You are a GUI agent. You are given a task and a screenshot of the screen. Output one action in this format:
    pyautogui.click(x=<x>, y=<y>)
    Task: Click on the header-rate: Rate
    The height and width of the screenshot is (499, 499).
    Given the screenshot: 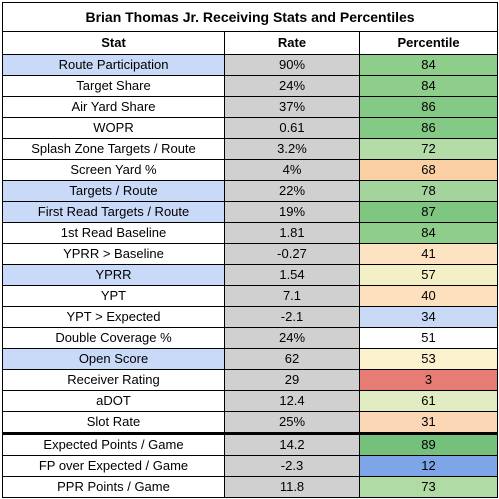 What is the action you would take?
    pyautogui.click(x=292, y=43)
    